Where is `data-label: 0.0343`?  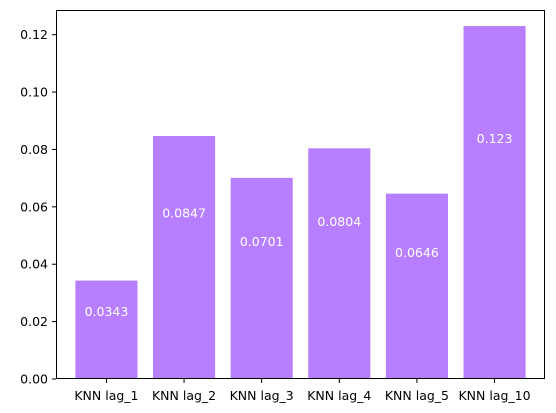
data-label: 0.0343 is located at coordinates (107, 311).